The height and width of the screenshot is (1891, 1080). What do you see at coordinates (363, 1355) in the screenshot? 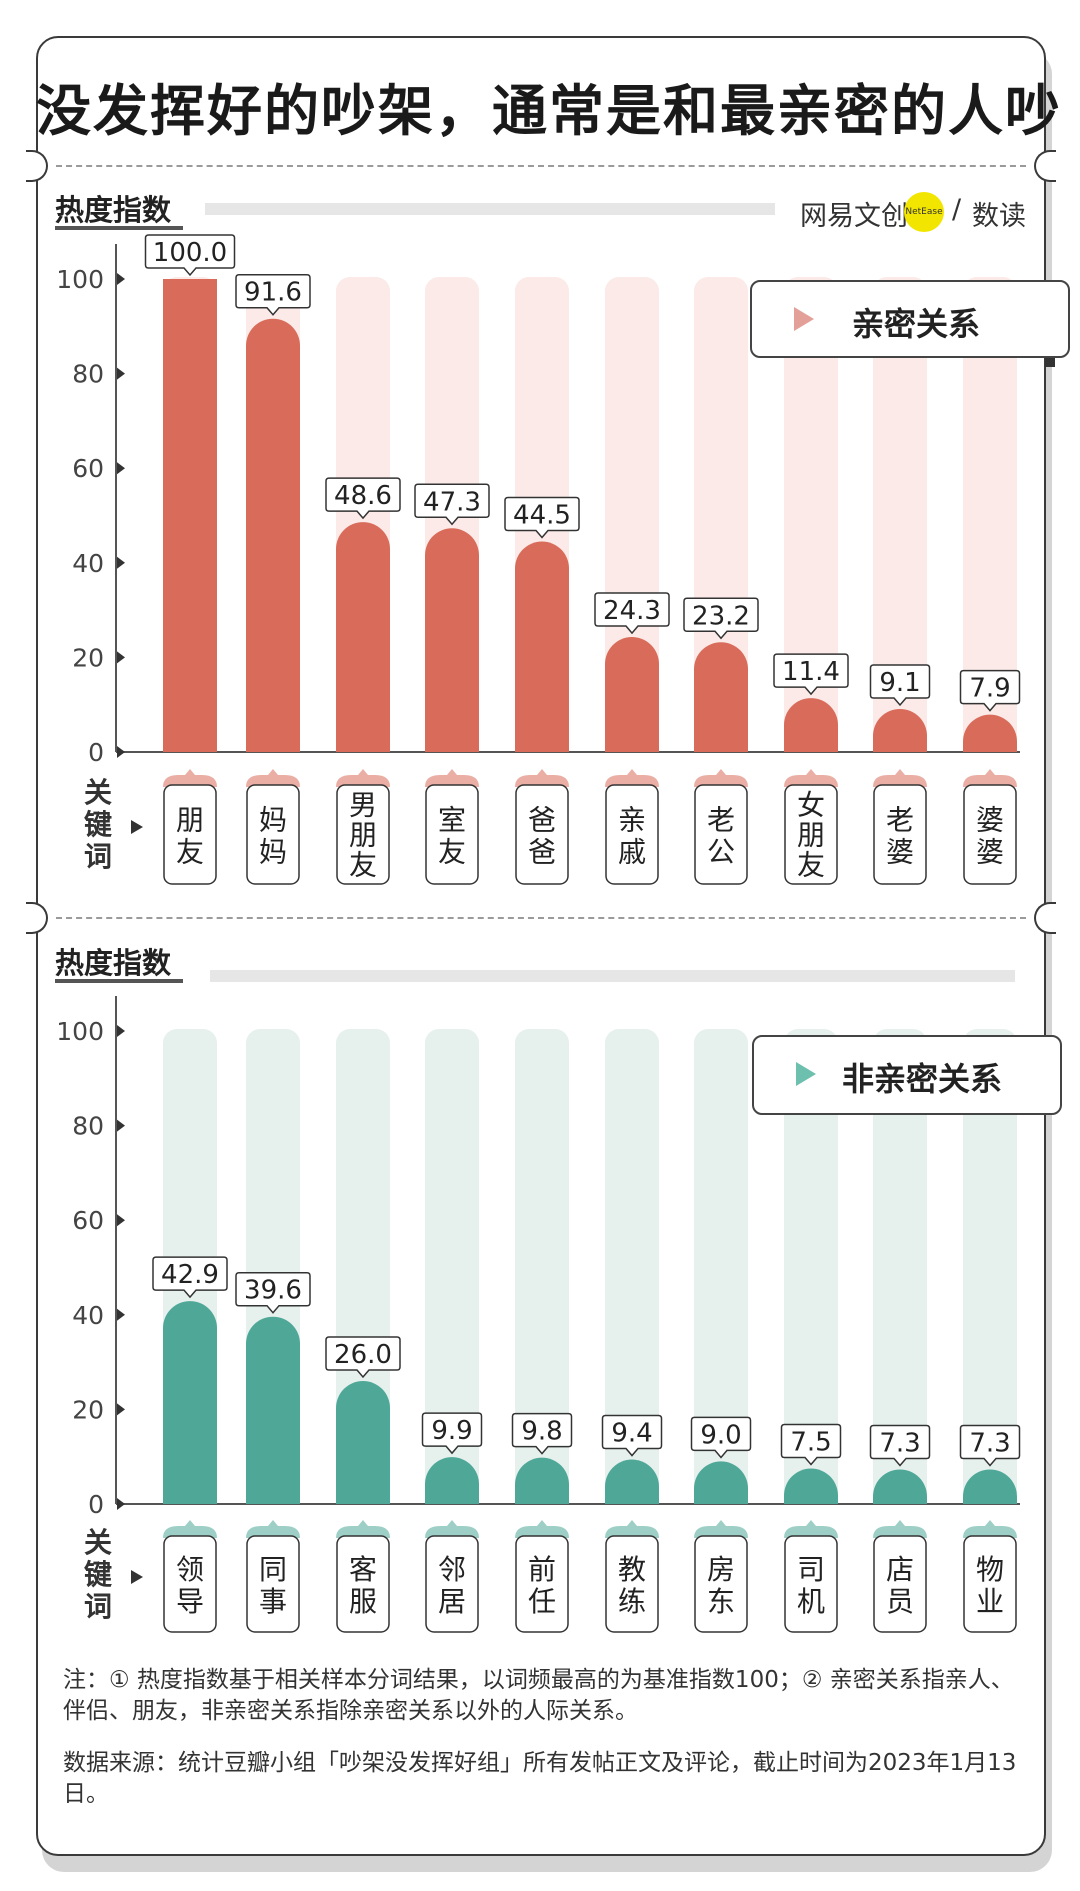
I see `data-label: 26.0` at bounding box center [363, 1355].